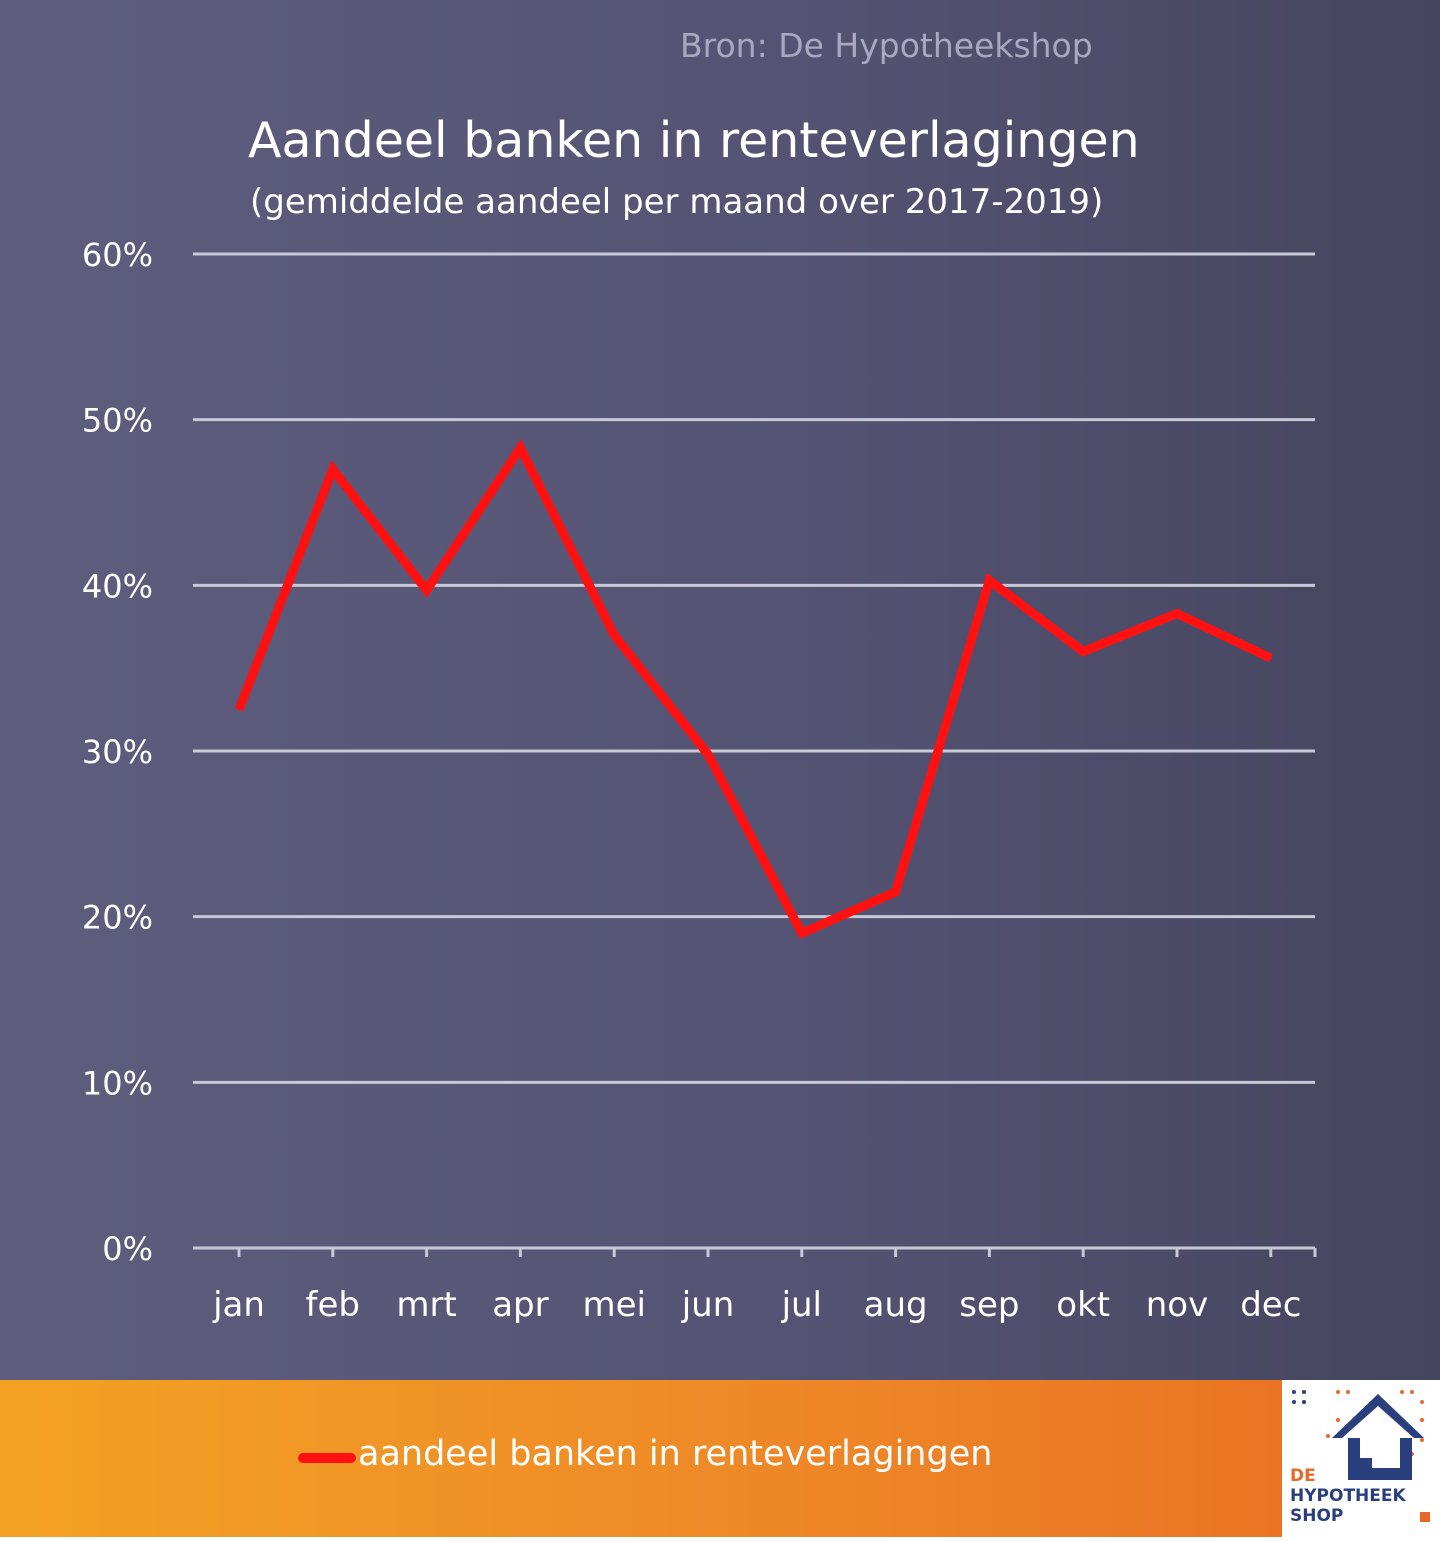 The width and height of the screenshot is (1440, 1541). I want to click on y-tick-label: 40%, so click(117, 586).